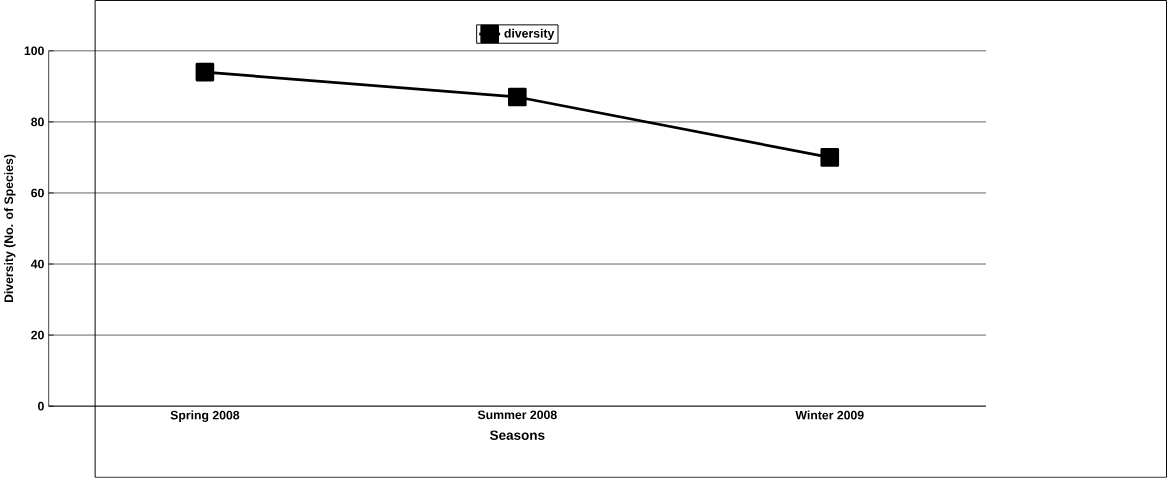 The height and width of the screenshot is (478, 1167). What do you see at coordinates (829, 415) in the screenshot?
I see `x-tick-label: Winter 2009` at bounding box center [829, 415].